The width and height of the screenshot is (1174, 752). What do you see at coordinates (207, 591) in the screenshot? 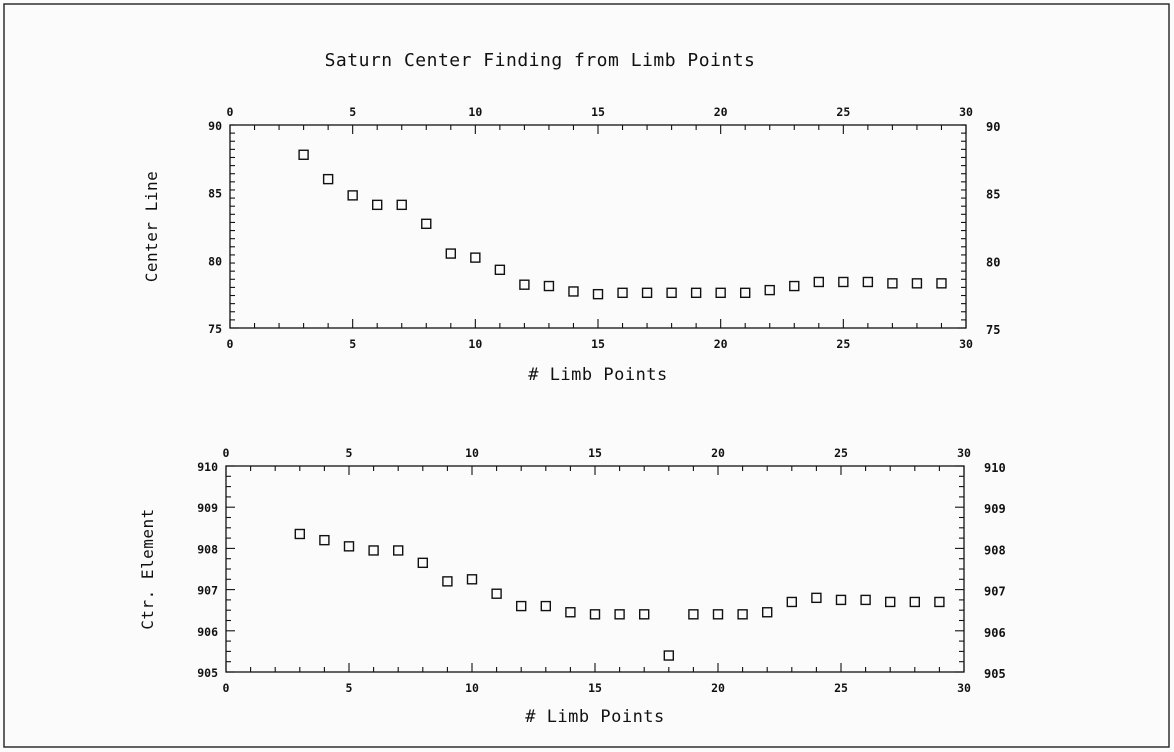
I see `y-tick-label-left: 907` at bounding box center [207, 591].